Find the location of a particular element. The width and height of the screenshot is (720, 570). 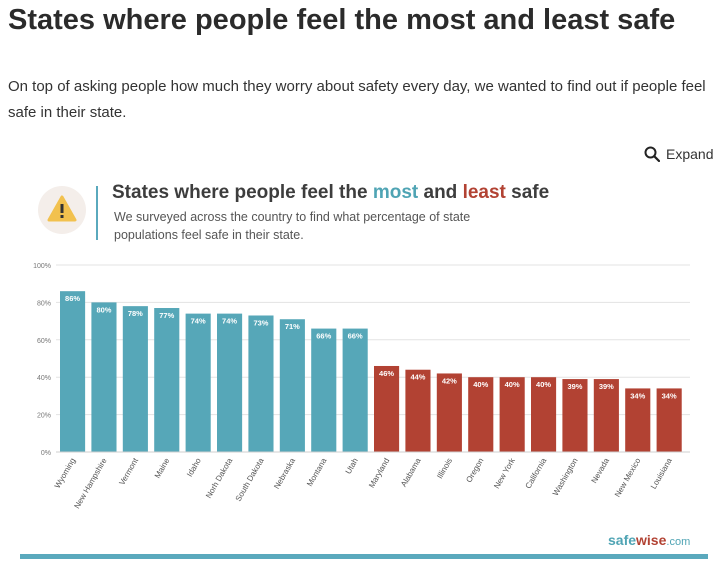

bar-value-label: 86% is located at coordinates (72, 298).